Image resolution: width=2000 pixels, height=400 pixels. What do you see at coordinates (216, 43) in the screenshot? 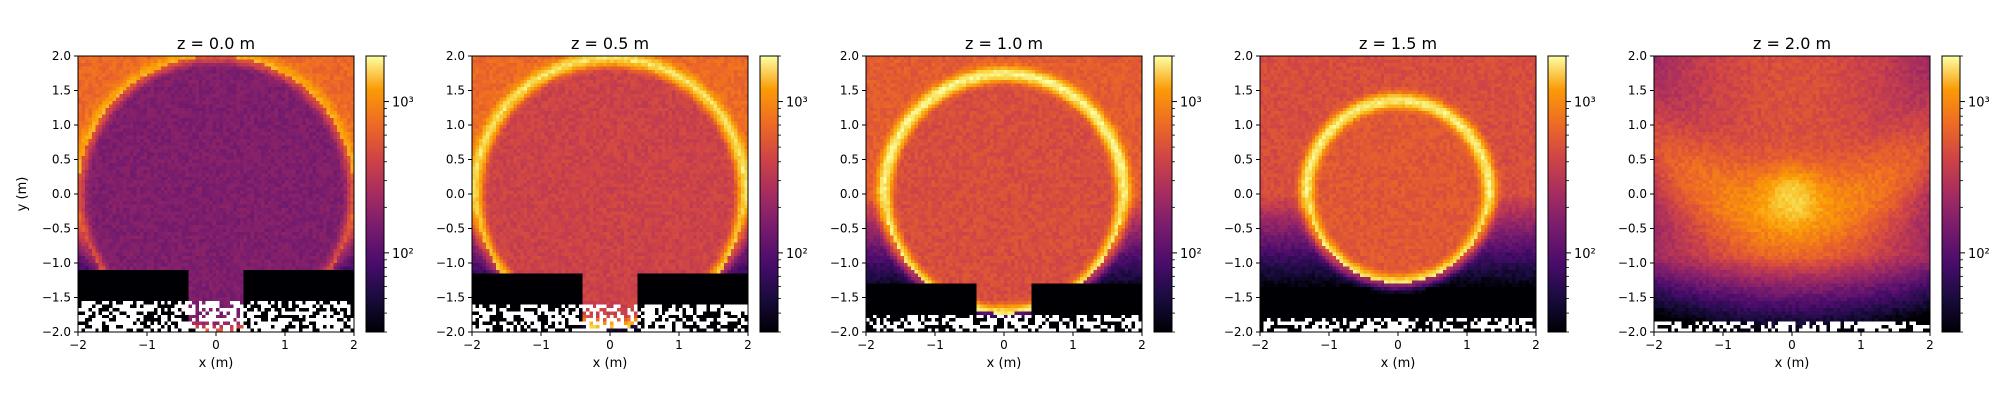
I see `panel-title: z = 0.0 m` at bounding box center [216, 43].